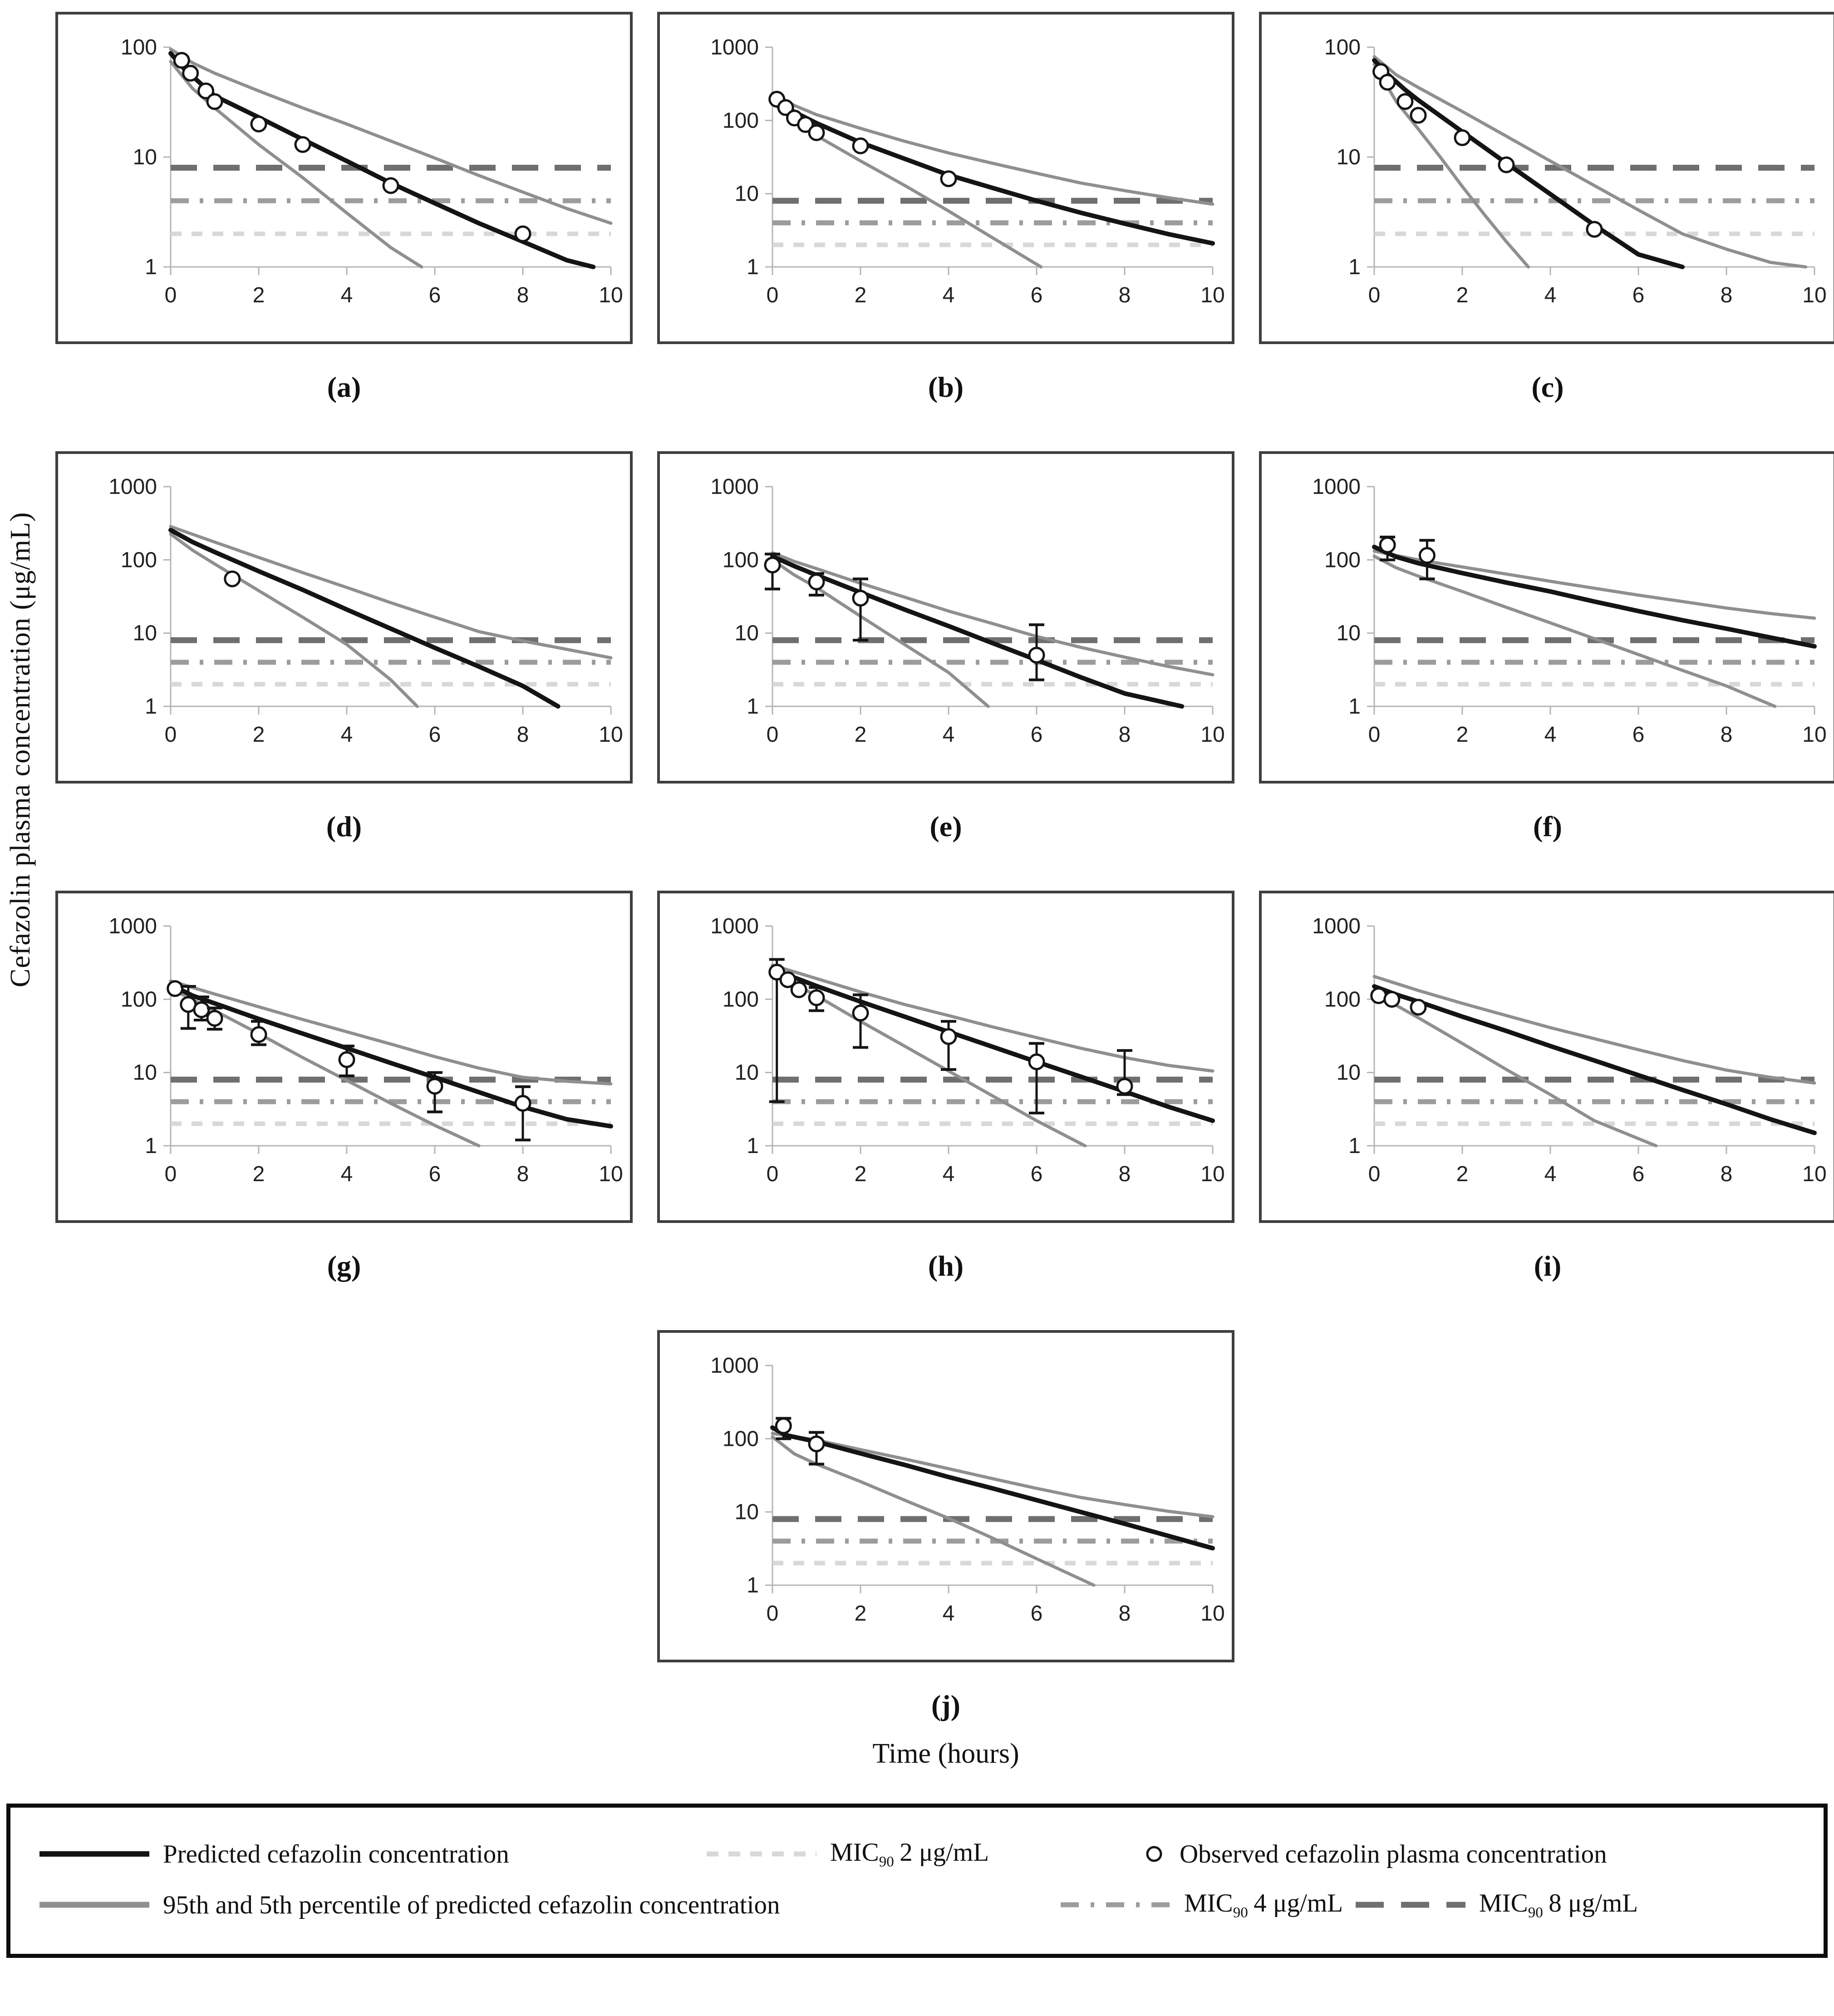 The width and height of the screenshot is (1834, 2016). Describe the element at coordinates (1547, 387) in the screenshot. I see `panel-caption: (c)` at that location.